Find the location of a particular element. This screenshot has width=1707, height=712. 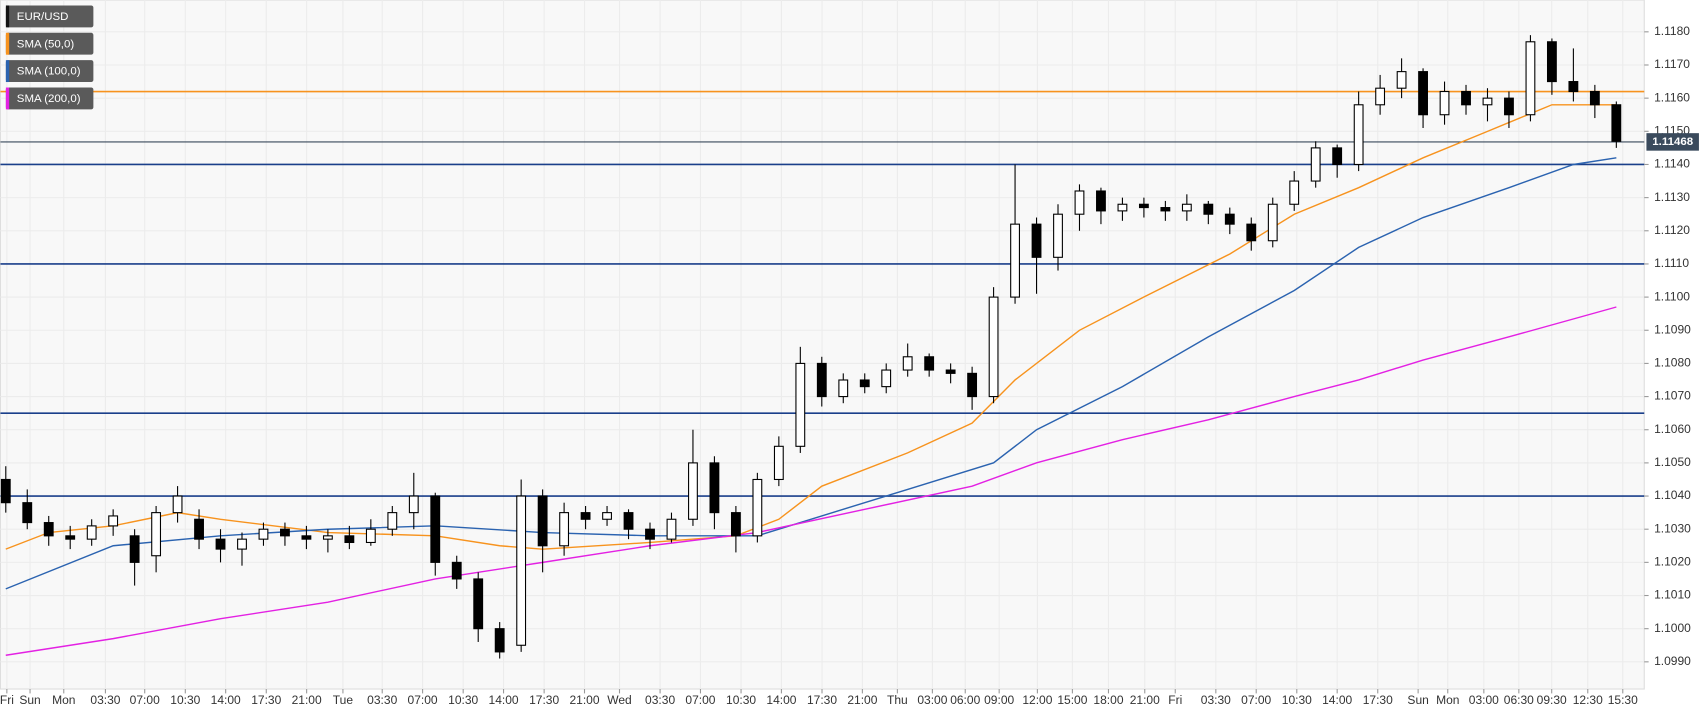

y-tick-label: 1.1010 is located at coordinates (1672, 595).